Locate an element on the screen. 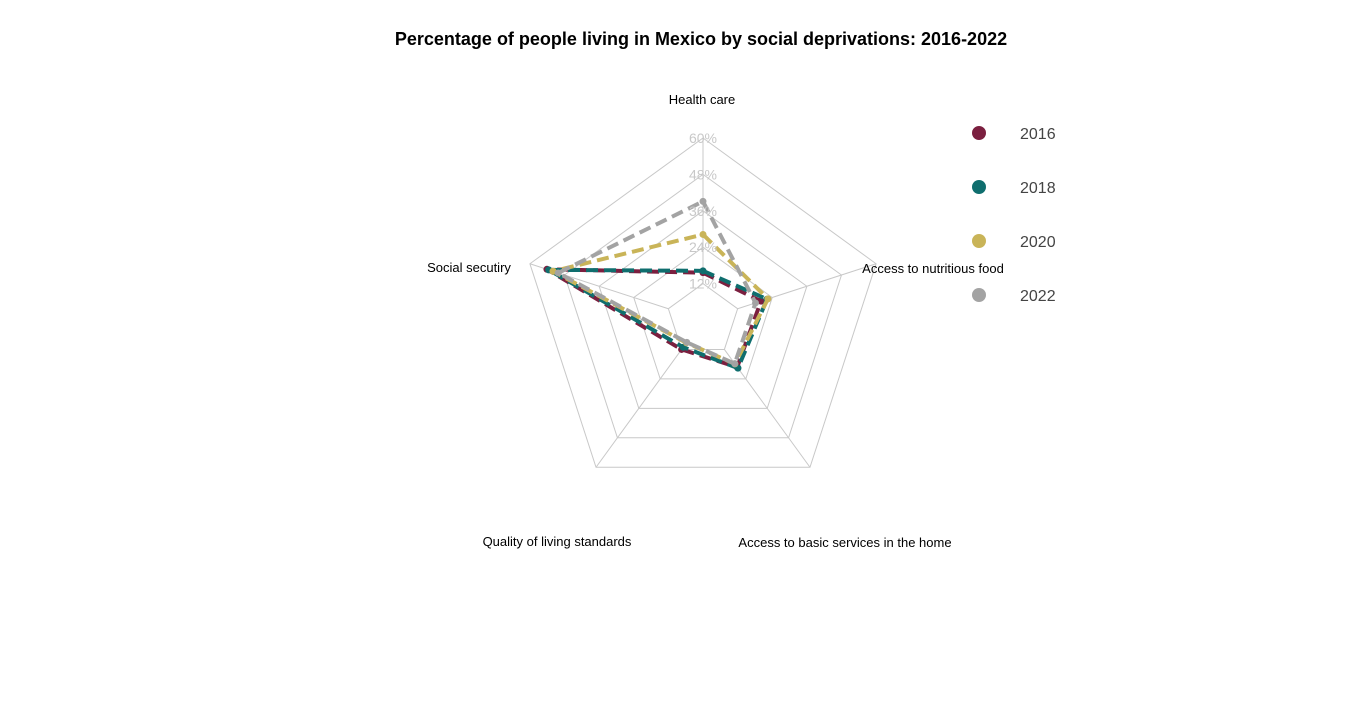  axis-label: Access to basic services in the home is located at coordinates (844, 542).